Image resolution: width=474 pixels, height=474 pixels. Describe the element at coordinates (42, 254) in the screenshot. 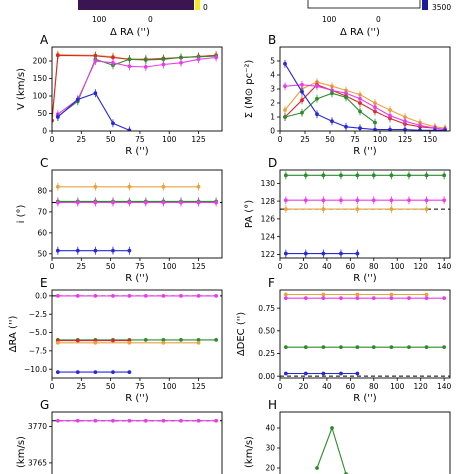

I see `y-tick-label: 50` at that location.